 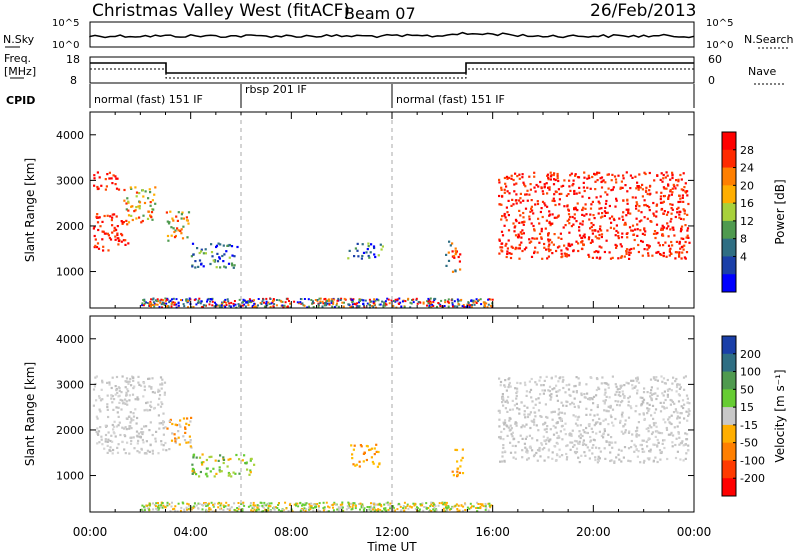 What do you see at coordinates (729, 416) in the screenshot?
I see `colorbar-frame` at bounding box center [729, 416].